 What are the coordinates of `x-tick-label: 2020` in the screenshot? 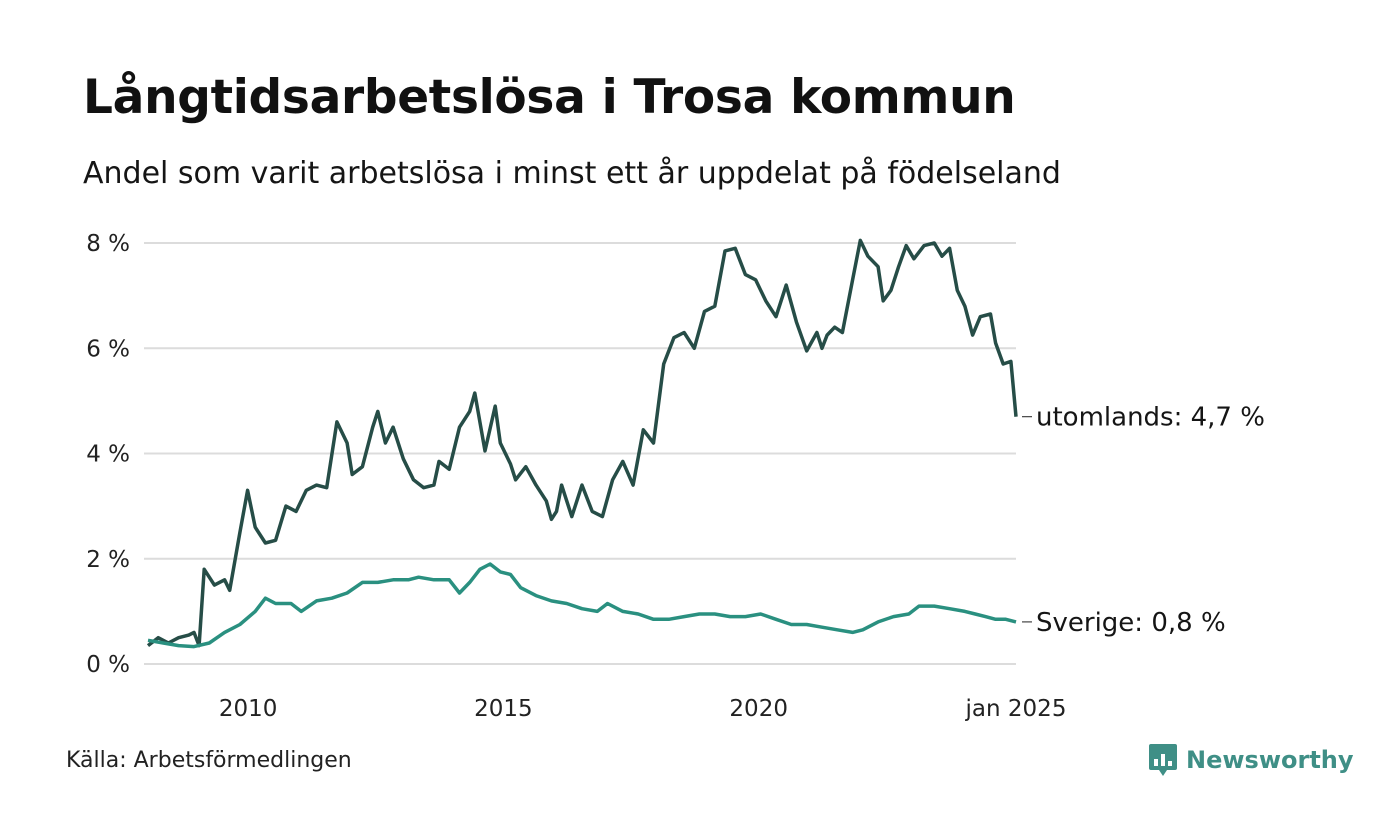 It's located at (758, 709).